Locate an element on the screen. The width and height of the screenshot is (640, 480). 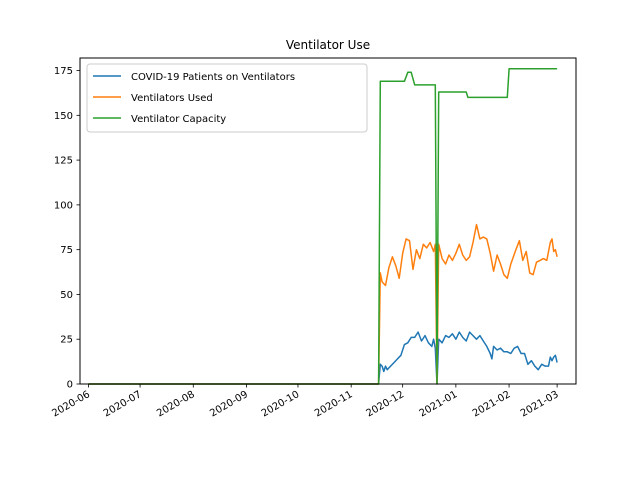
legend-box is located at coordinates (227, 98).